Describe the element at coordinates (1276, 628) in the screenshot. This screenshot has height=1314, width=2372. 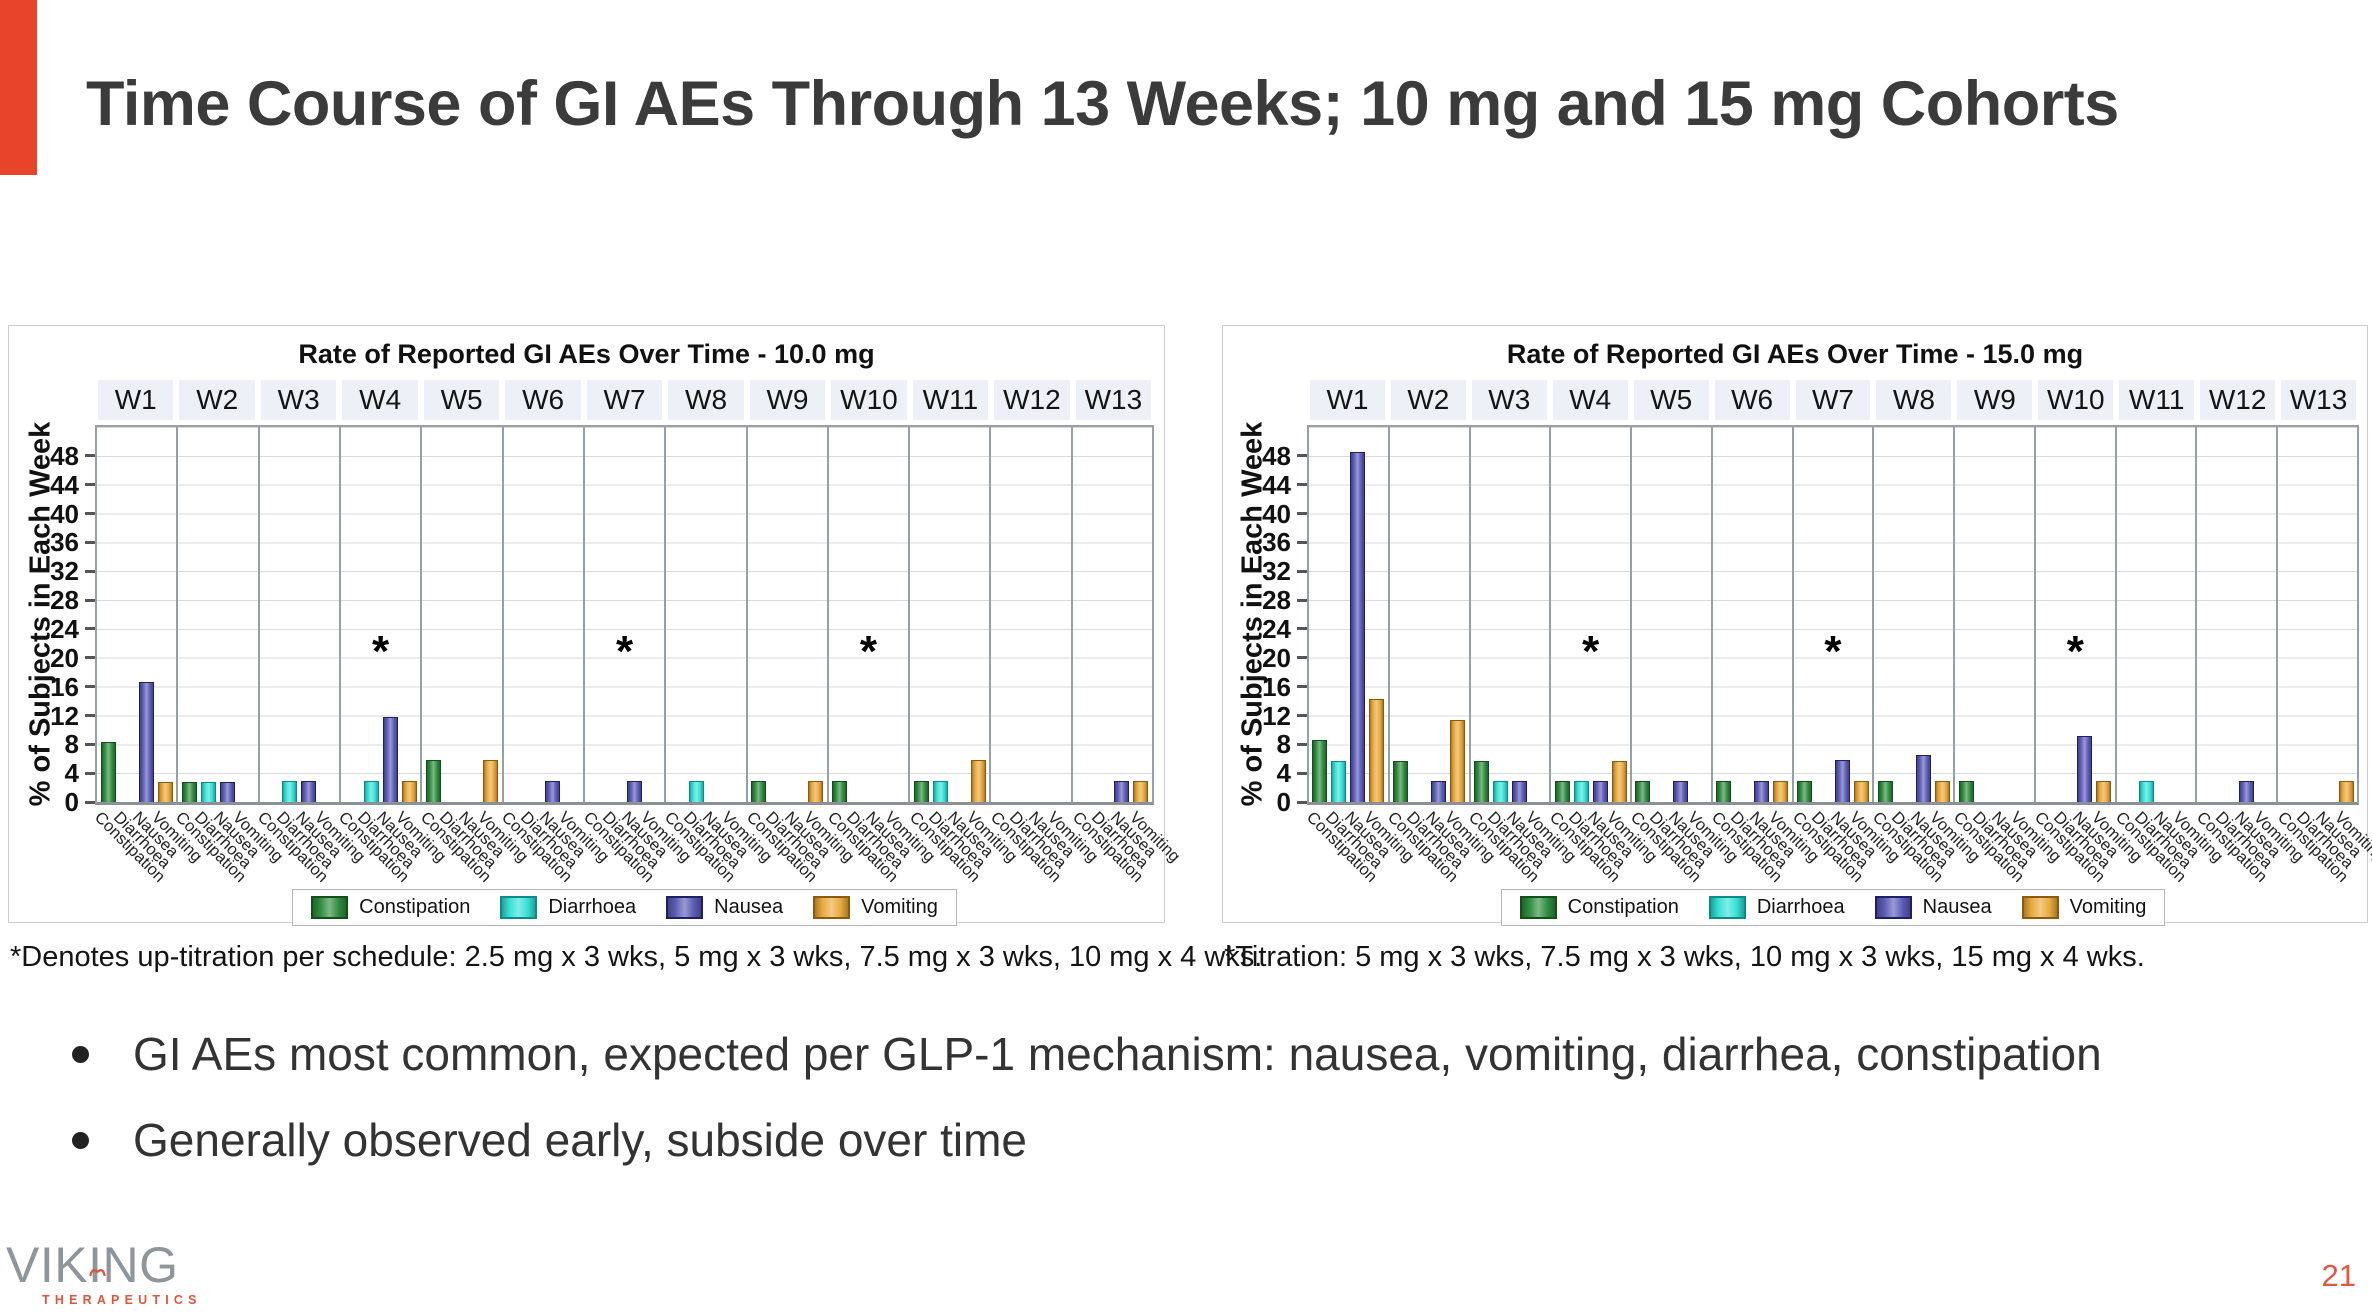
I see `y-tick-label: 24` at that location.